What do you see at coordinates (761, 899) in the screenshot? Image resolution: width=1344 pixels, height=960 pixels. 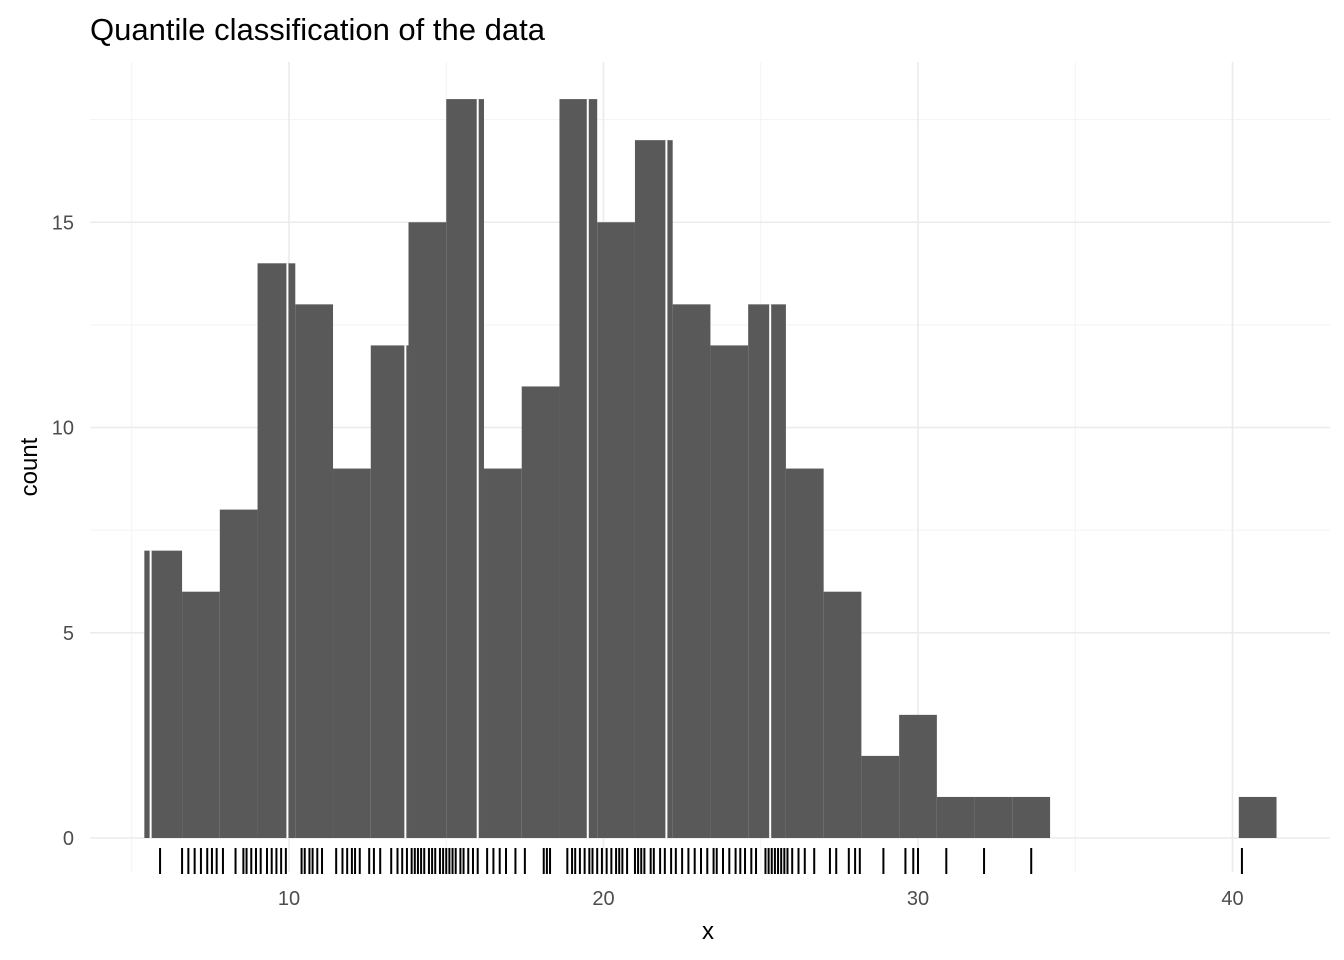 I see `x-axis-tick-labels: 10 20 30 40` at bounding box center [761, 899].